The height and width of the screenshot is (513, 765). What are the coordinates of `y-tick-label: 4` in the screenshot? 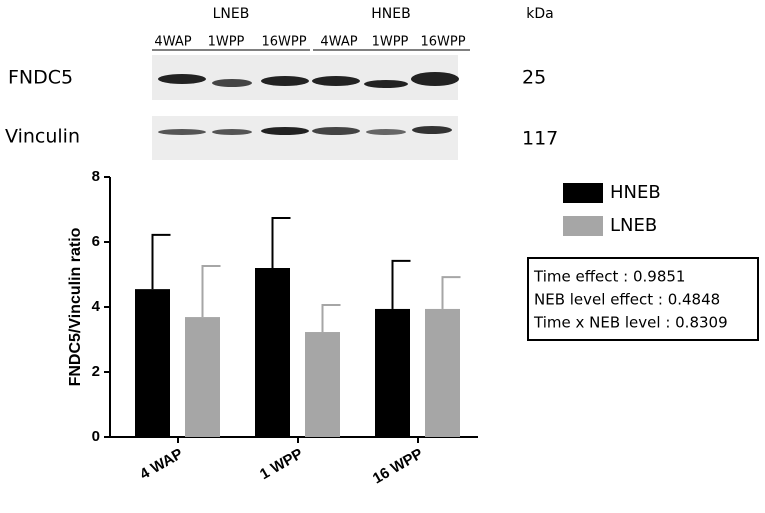 It's located at (96, 306).